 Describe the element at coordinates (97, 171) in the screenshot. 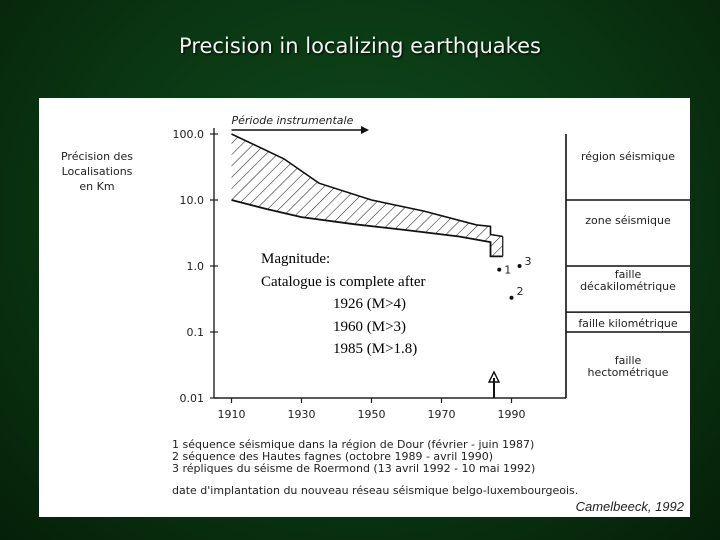

I see `y-axis-label: Localisations` at that location.